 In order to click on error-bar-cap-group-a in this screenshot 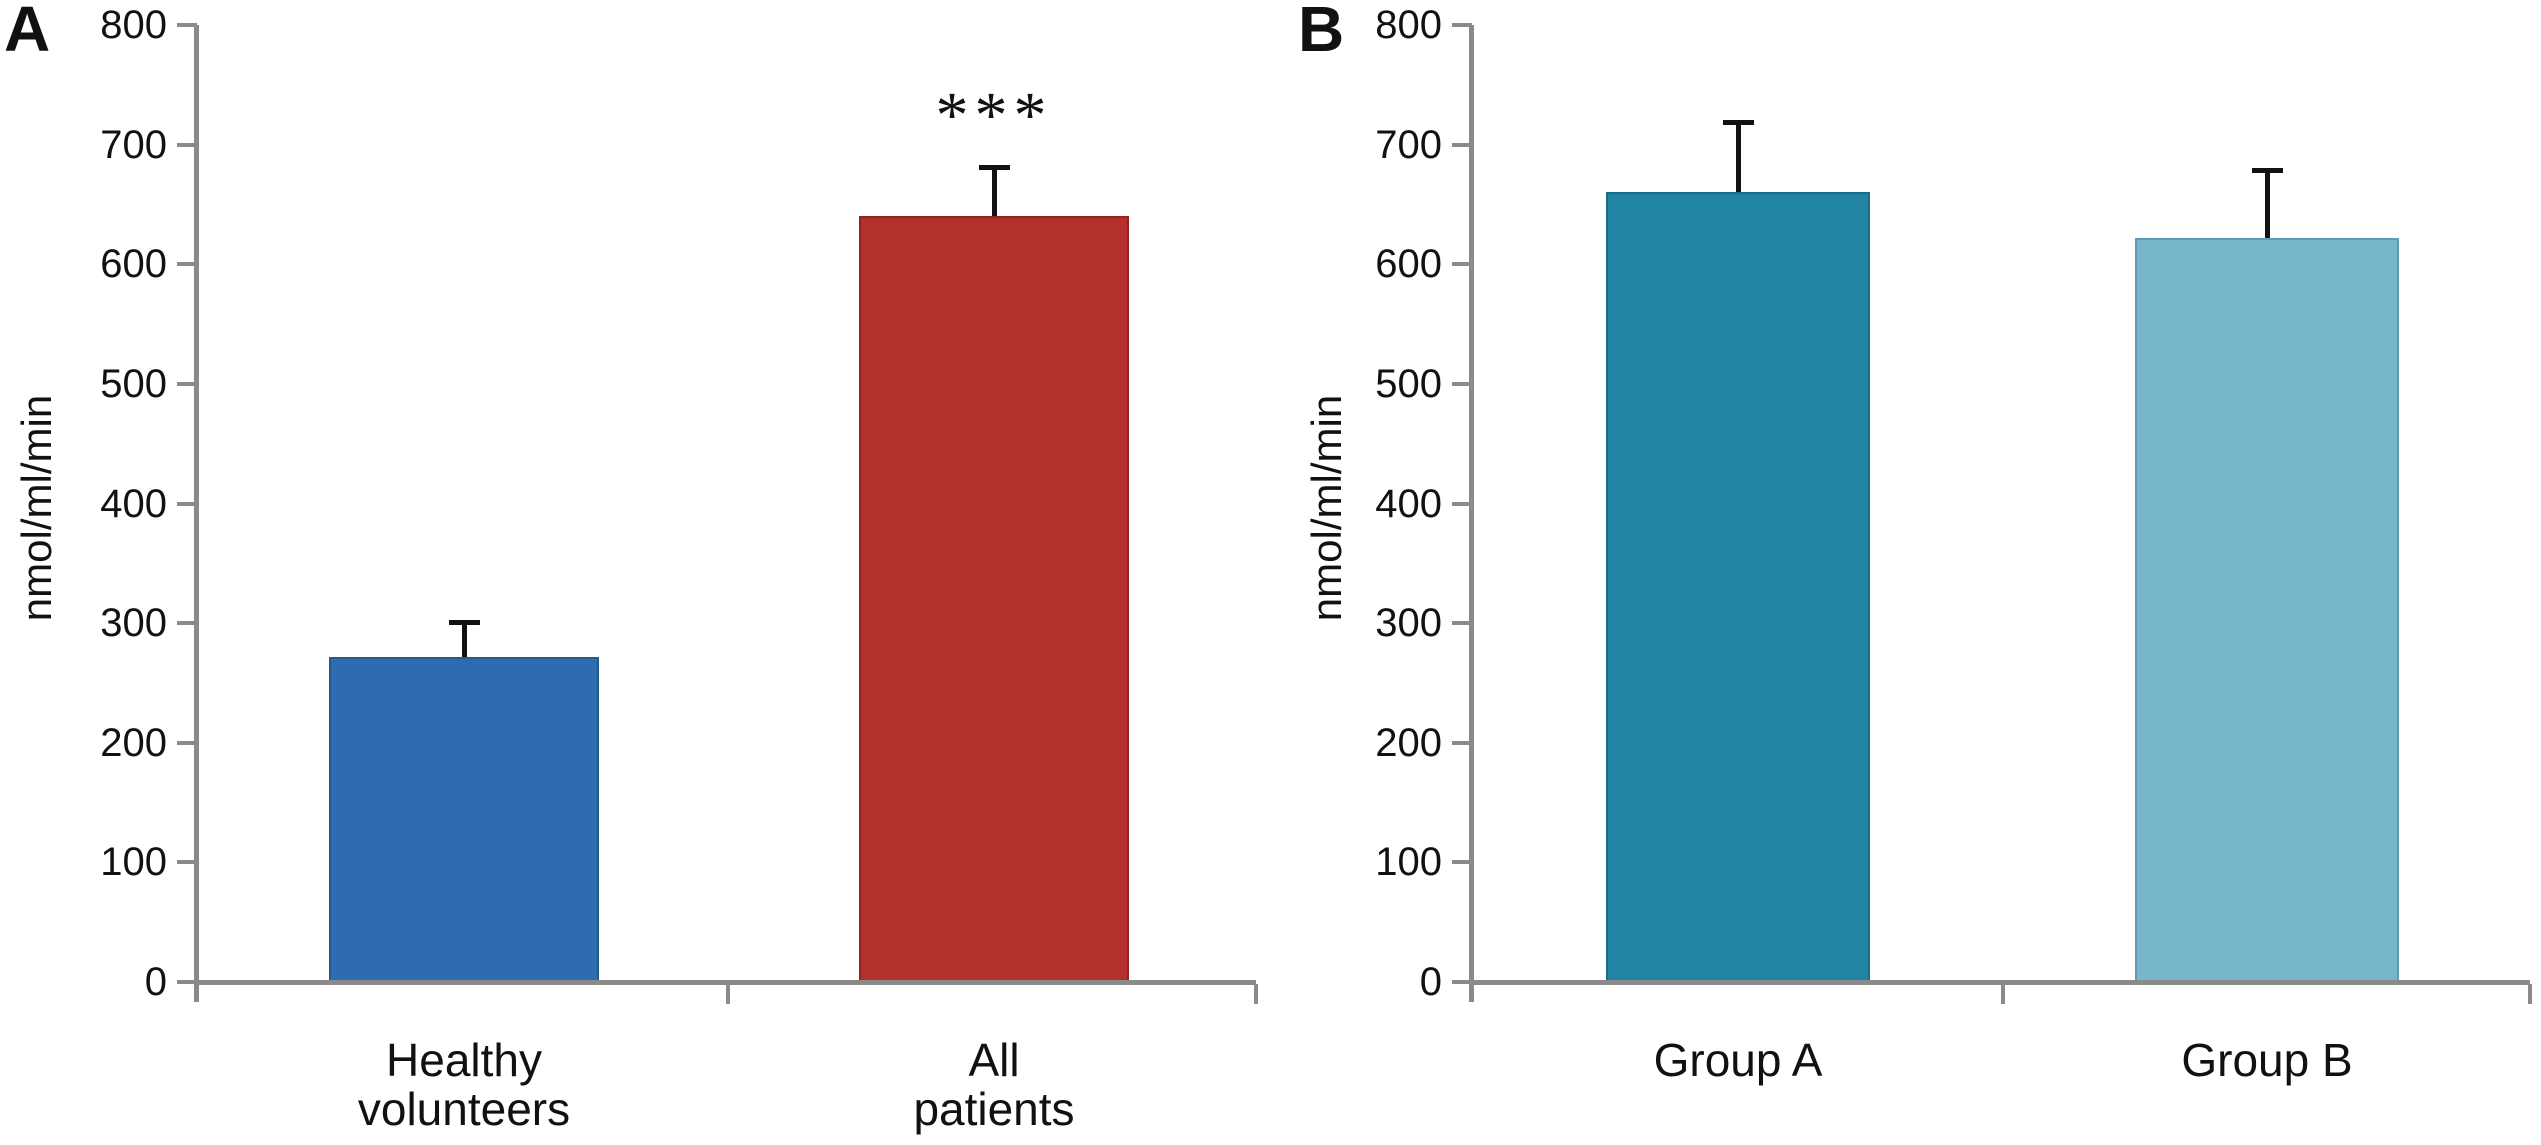, I will do `click(1738, 122)`.